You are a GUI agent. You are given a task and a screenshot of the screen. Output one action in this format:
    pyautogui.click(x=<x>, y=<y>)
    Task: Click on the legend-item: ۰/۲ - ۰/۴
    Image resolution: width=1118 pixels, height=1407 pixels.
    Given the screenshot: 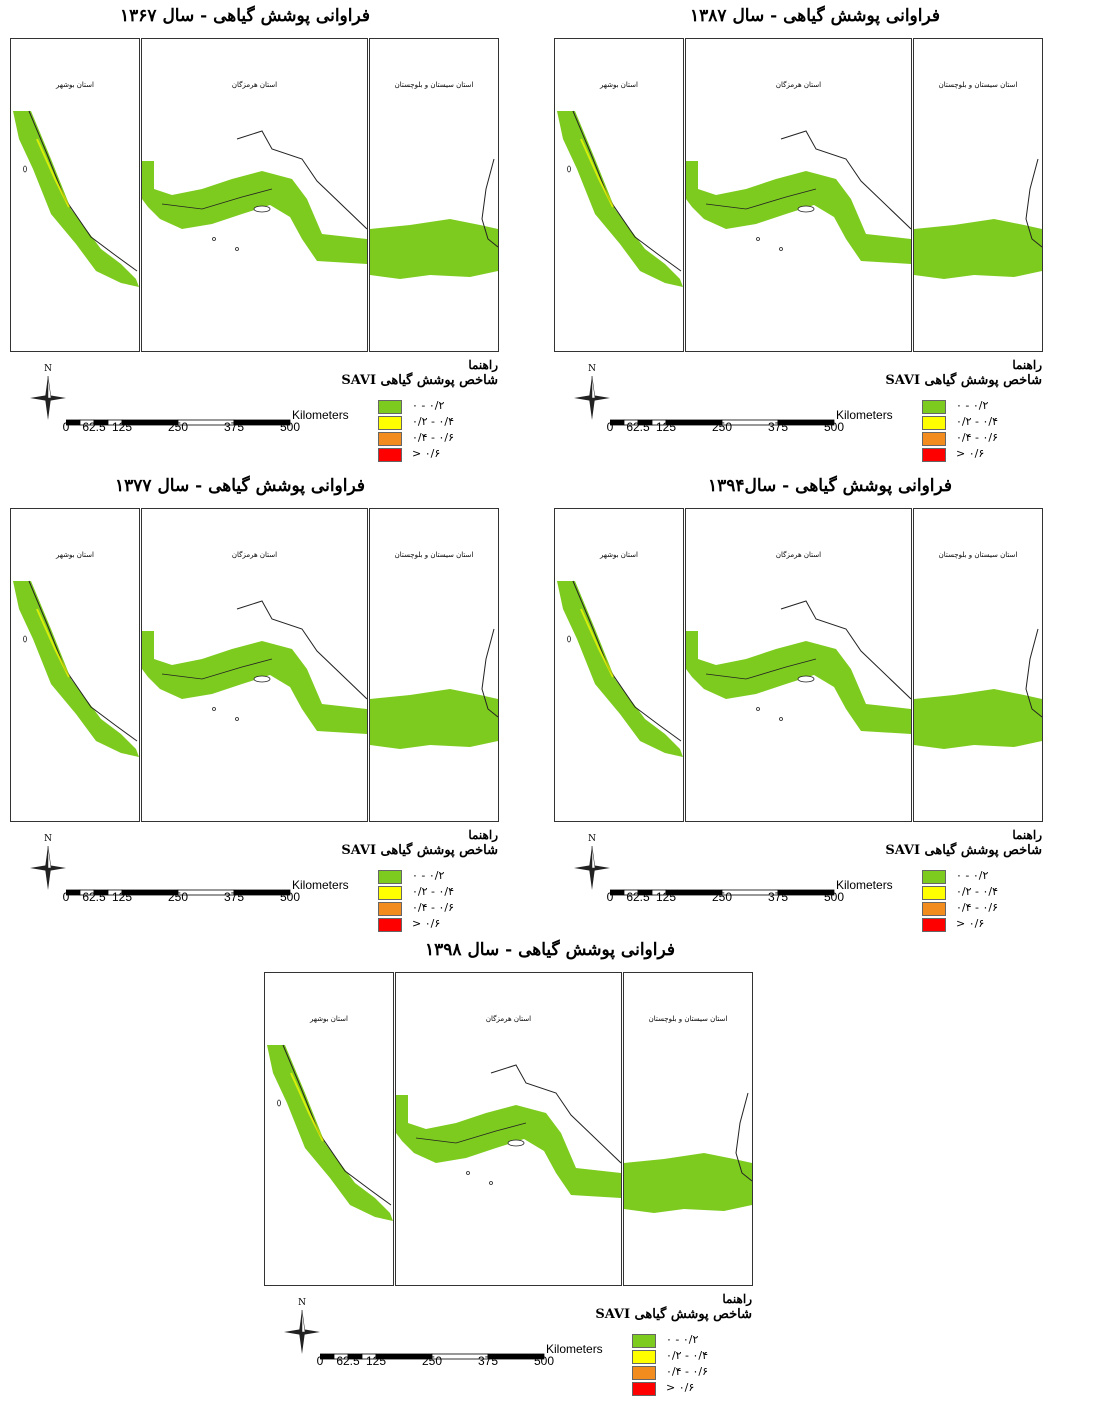 What is the action you would take?
    pyautogui.click(x=982, y=892)
    